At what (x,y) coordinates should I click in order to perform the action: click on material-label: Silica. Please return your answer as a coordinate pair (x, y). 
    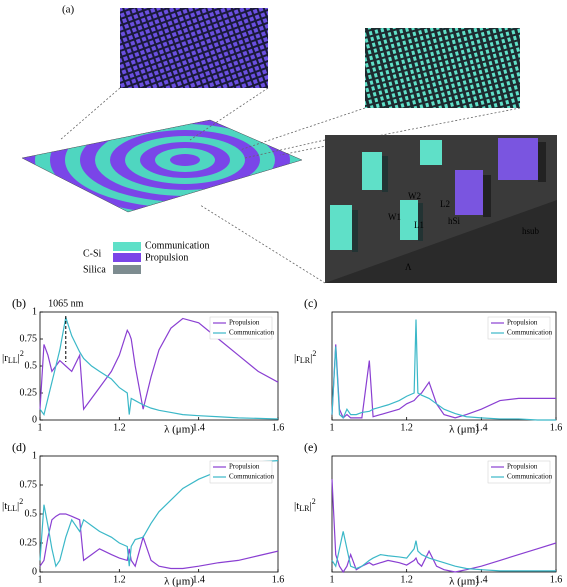
    Looking at the image, I should click on (94, 269).